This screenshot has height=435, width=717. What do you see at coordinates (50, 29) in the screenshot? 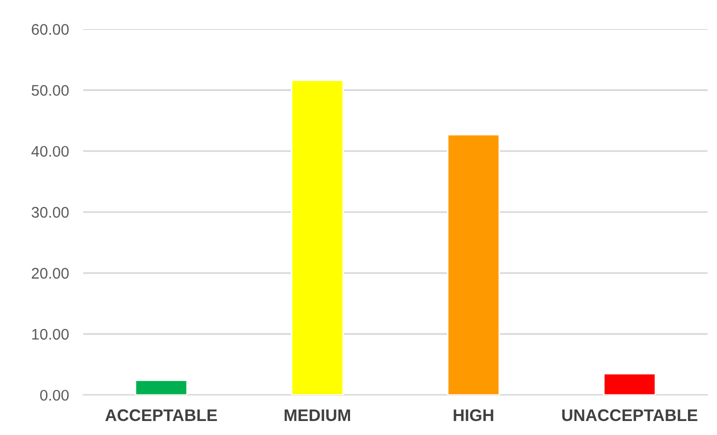
I see `y-tick-label: 60.00` at bounding box center [50, 29].